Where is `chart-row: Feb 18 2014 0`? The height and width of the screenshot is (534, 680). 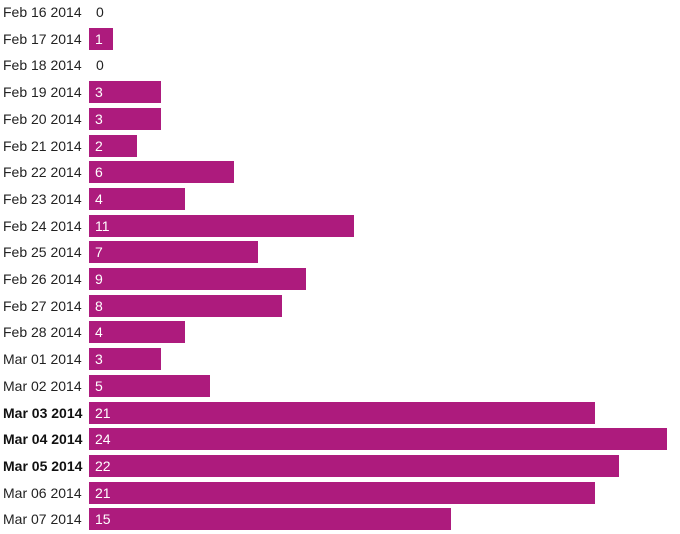 chart-row: Feb 18 2014 0 is located at coordinates (340, 65).